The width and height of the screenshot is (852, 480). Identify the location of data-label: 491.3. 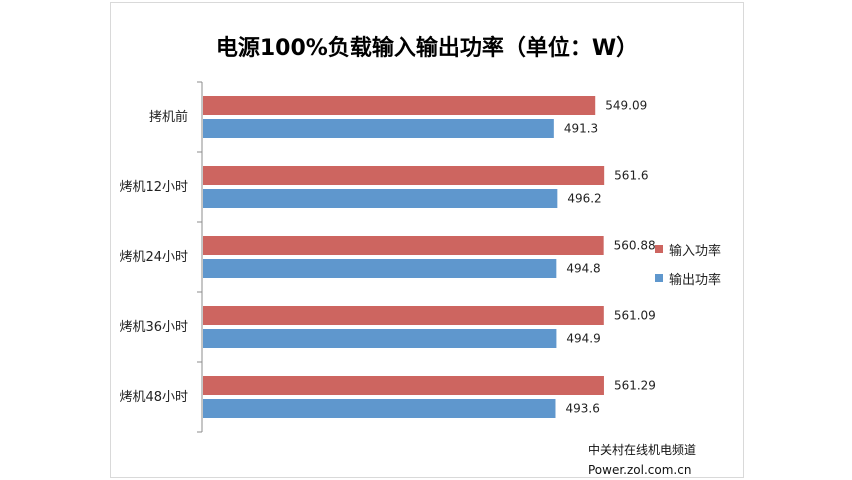
(581, 129).